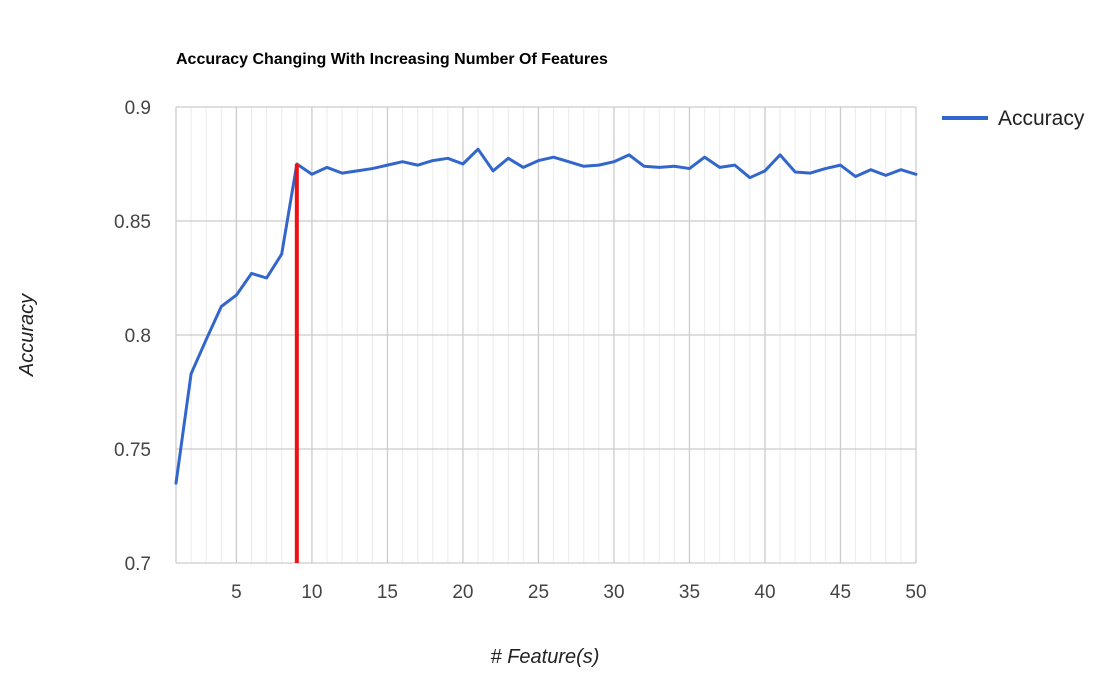 This screenshot has width=1108, height=681. Describe the element at coordinates (132, 450) in the screenshot. I see `y-tick-label: 0.75` at that location.